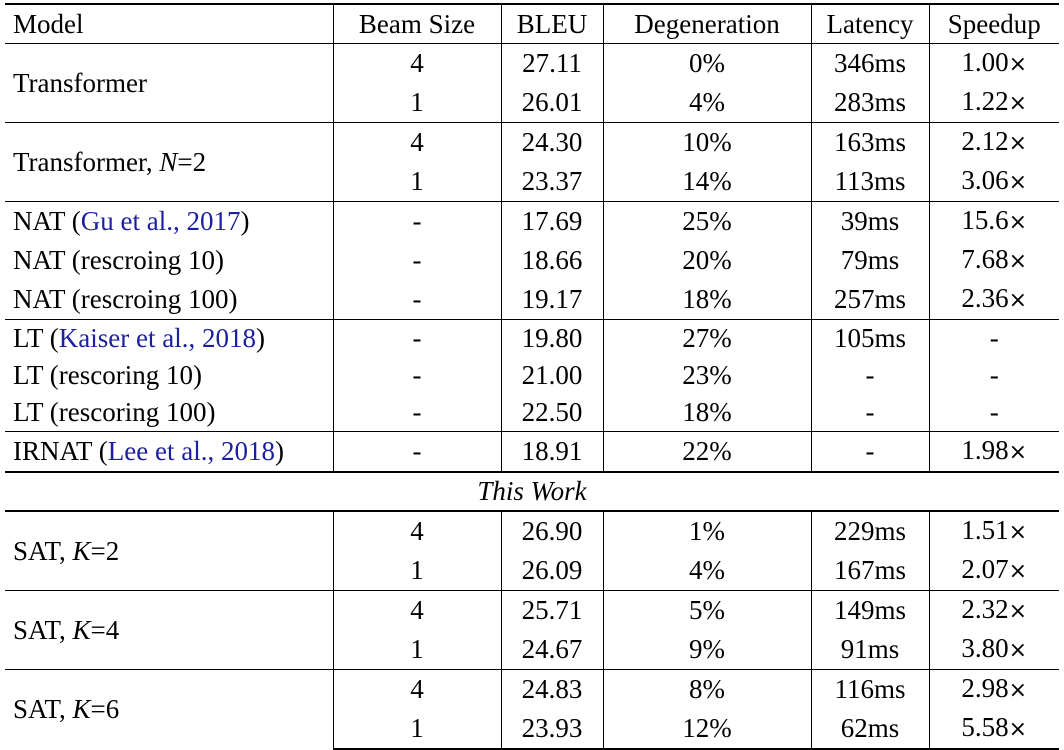 The width and height of the screenshot is (1064, 750). I want to click on model-suffix: =4, so click(105, 629).